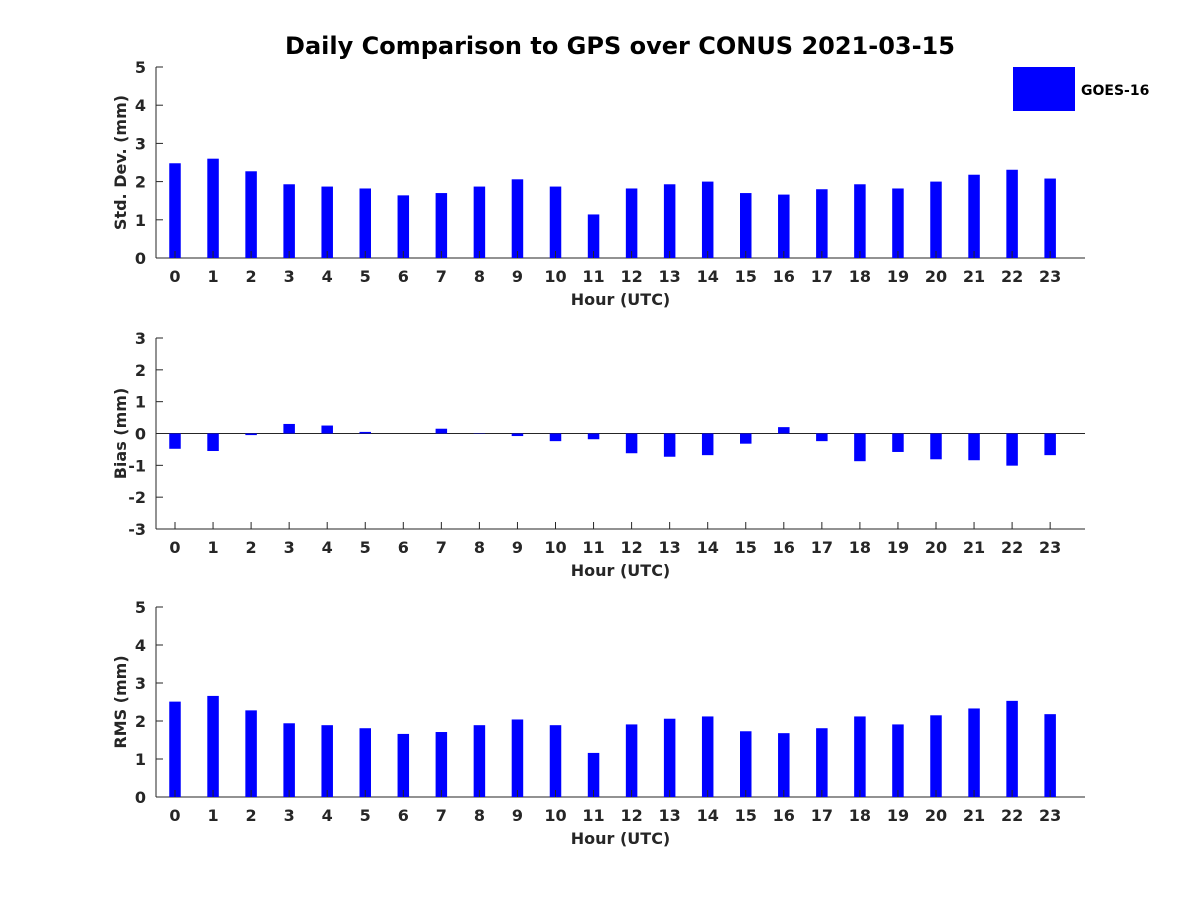  Describe the element at coordinates (140, 105) in the screenshot. I see `y-tick-label: 4` at that location.